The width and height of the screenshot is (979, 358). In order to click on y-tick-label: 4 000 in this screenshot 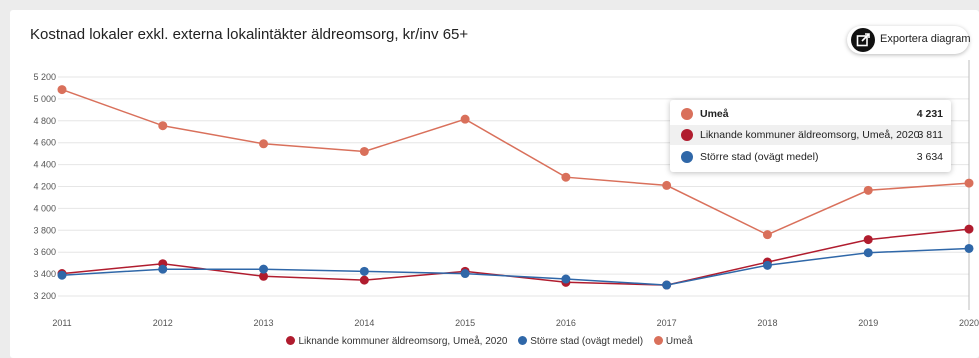, I will do `click(44, 208)`.